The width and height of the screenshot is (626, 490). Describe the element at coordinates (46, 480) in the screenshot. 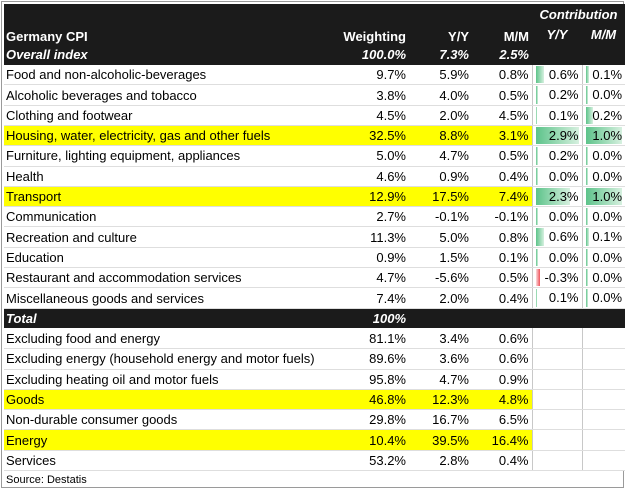

I see `source-note: Source: Destatis` at that location.